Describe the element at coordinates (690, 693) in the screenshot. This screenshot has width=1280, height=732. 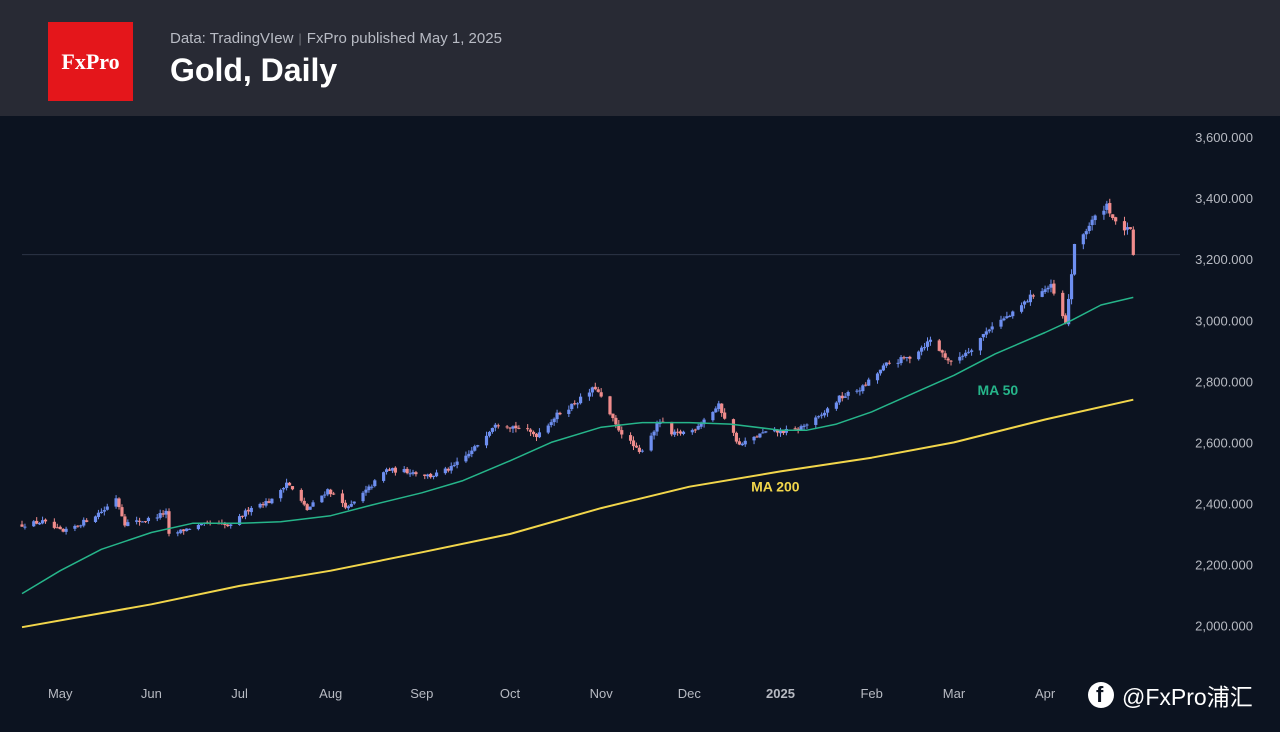
I see `x-tick-label: Dec` at that location.